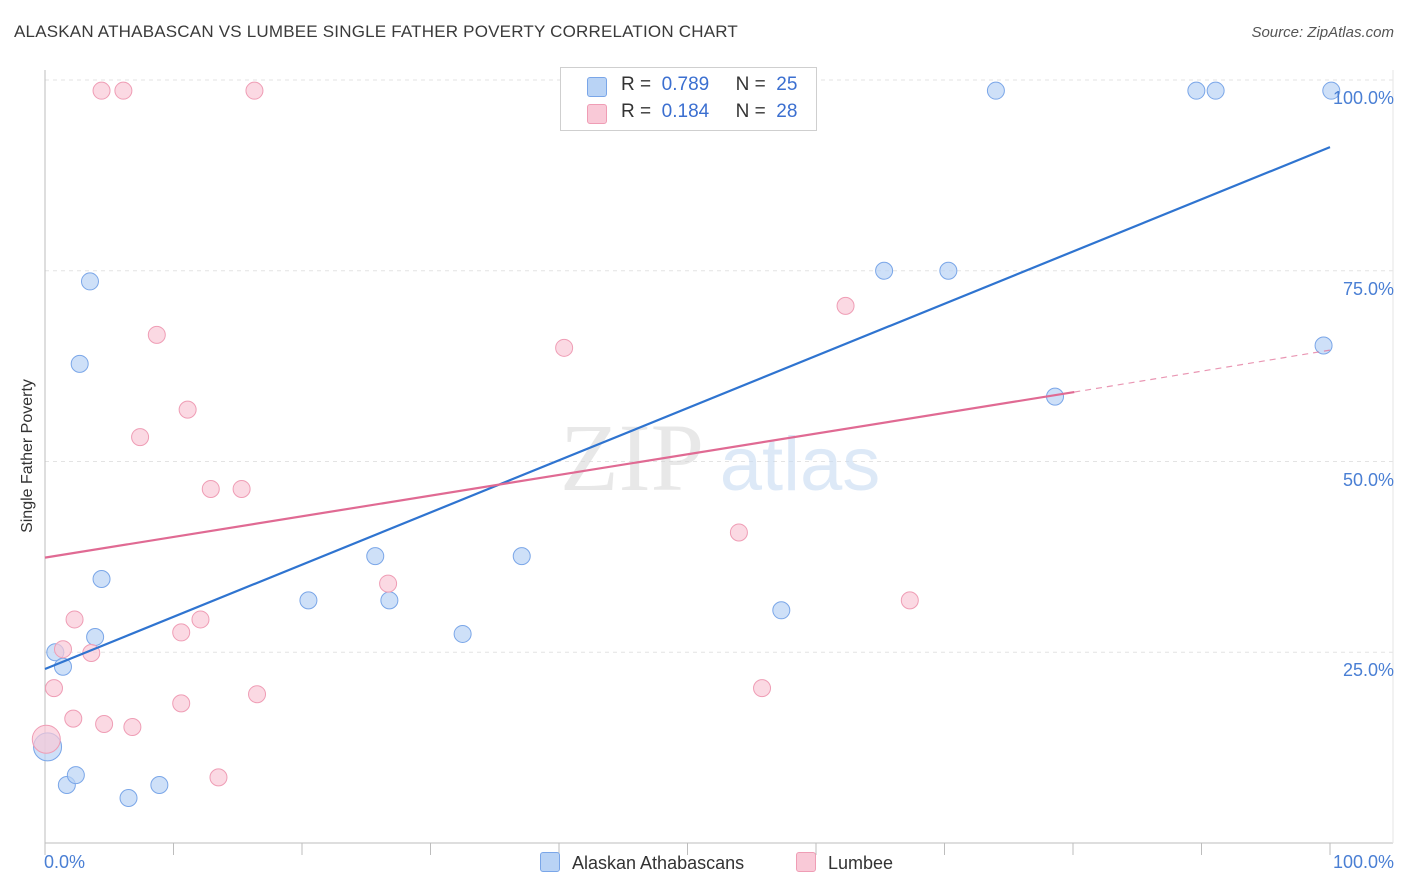 This screenshot has height=892, width=1406. Describe the element at coordinates (550, 862) in the screenshot. I see `legend-swatch-blue-bottom` at that location.